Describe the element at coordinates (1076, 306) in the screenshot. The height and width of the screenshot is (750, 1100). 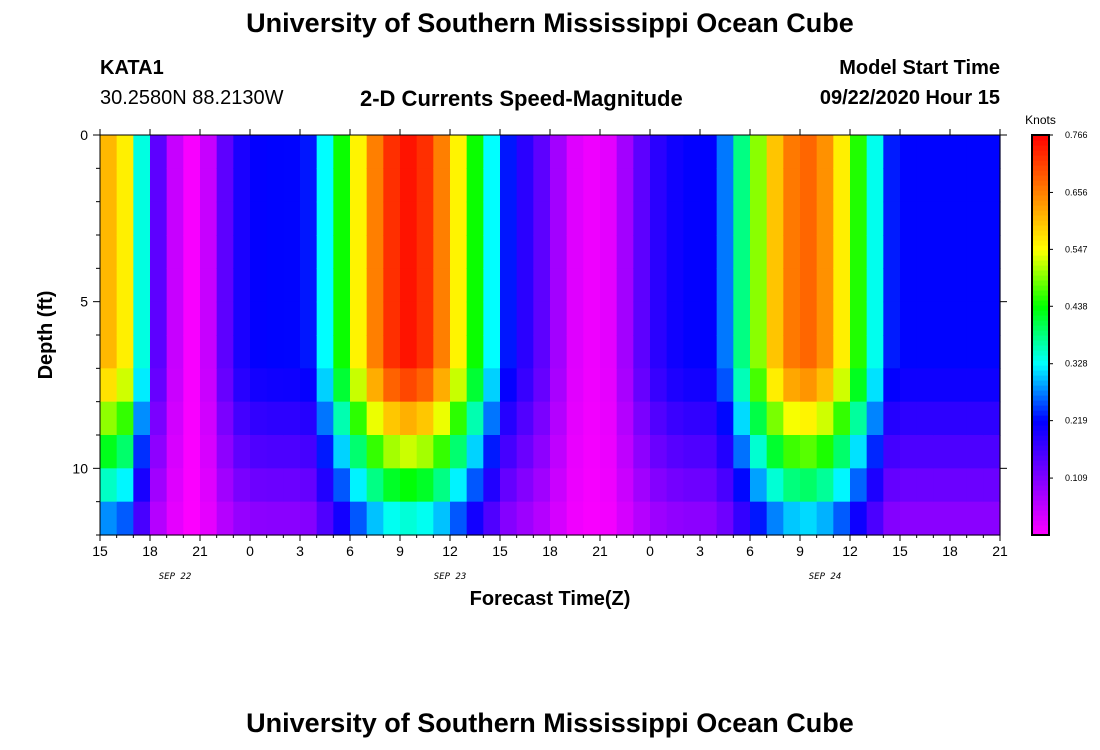
I see `colorbar-tick-label: 0.438` at that location.